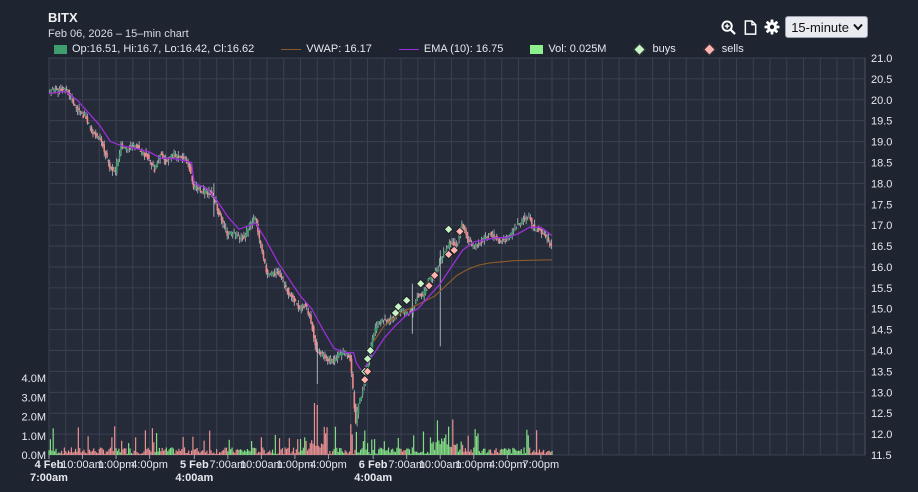 This screenshot has width=918, height=492. What do you see at coordinates (772, 27) in the screenshot?
I see `gear-icon` at bounding box center [772, 27].